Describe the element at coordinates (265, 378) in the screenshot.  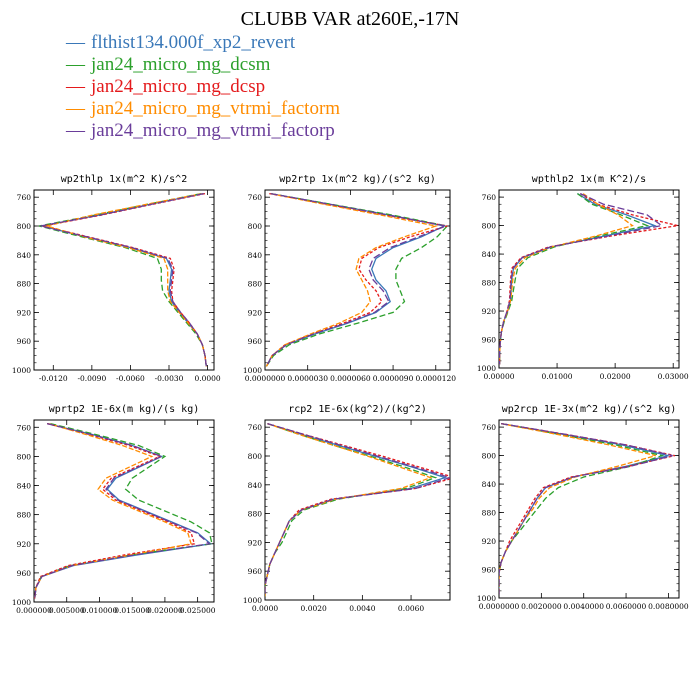
I see `x-tick-label: 0.0000000` at that location.